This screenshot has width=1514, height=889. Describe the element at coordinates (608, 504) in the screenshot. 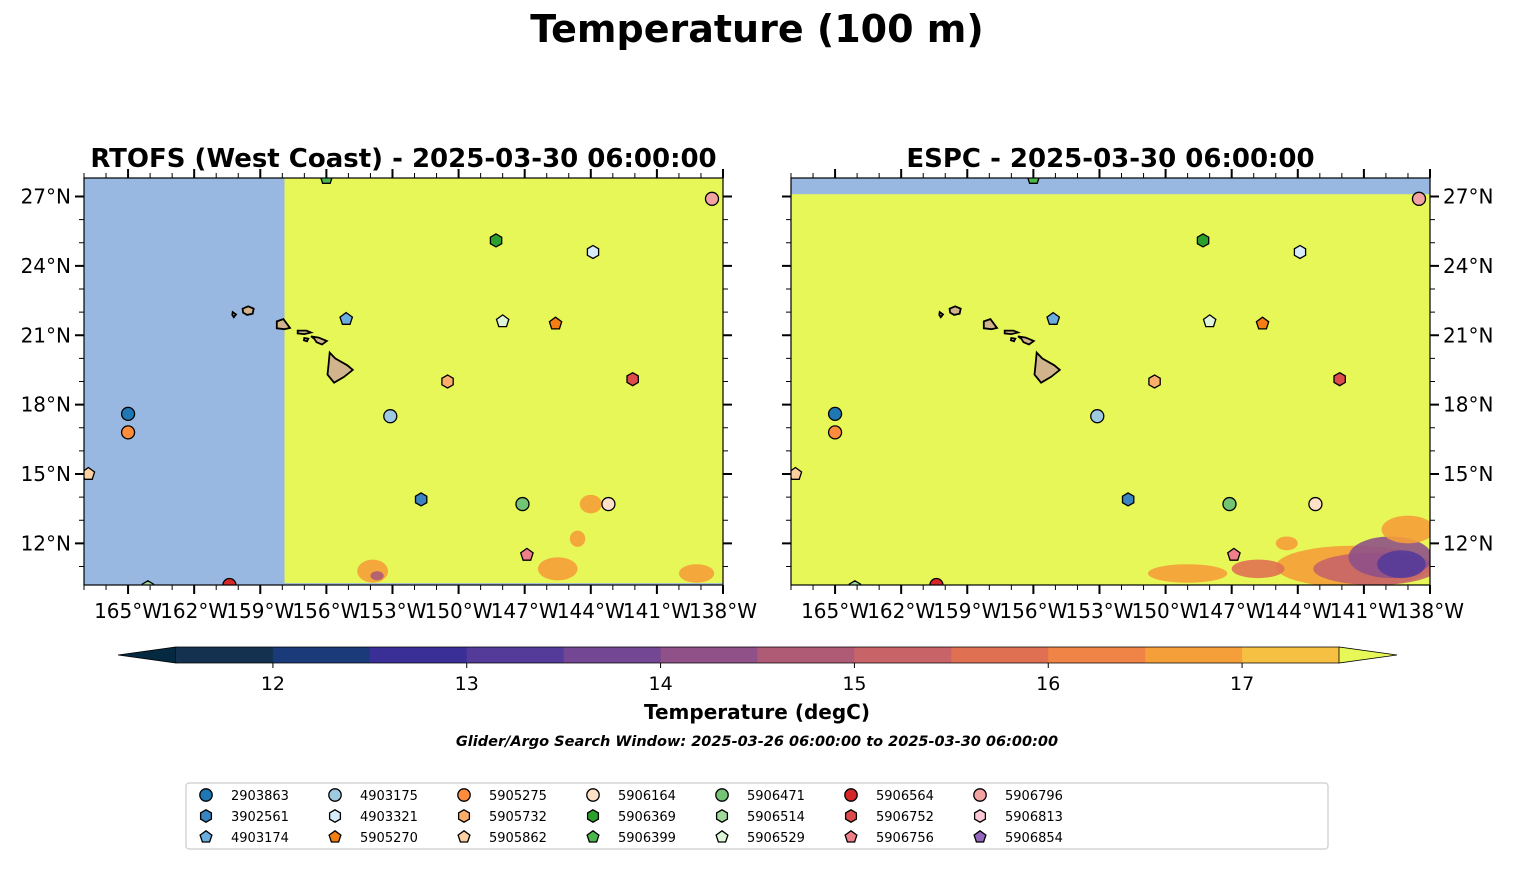

I see `platform-5906164-marker` at that location.